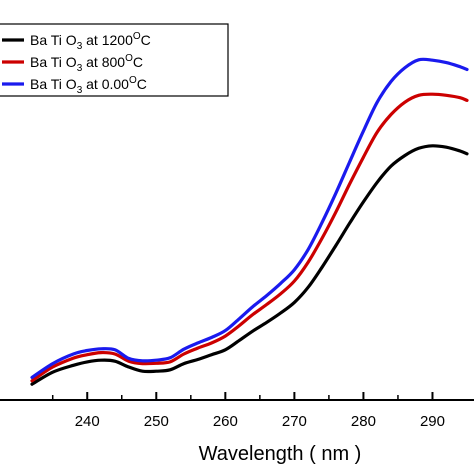  What do you see at coordinates (156, 421) in the screenshot?
I see `x-tick-label: 250` at bounding box center [156, 421].